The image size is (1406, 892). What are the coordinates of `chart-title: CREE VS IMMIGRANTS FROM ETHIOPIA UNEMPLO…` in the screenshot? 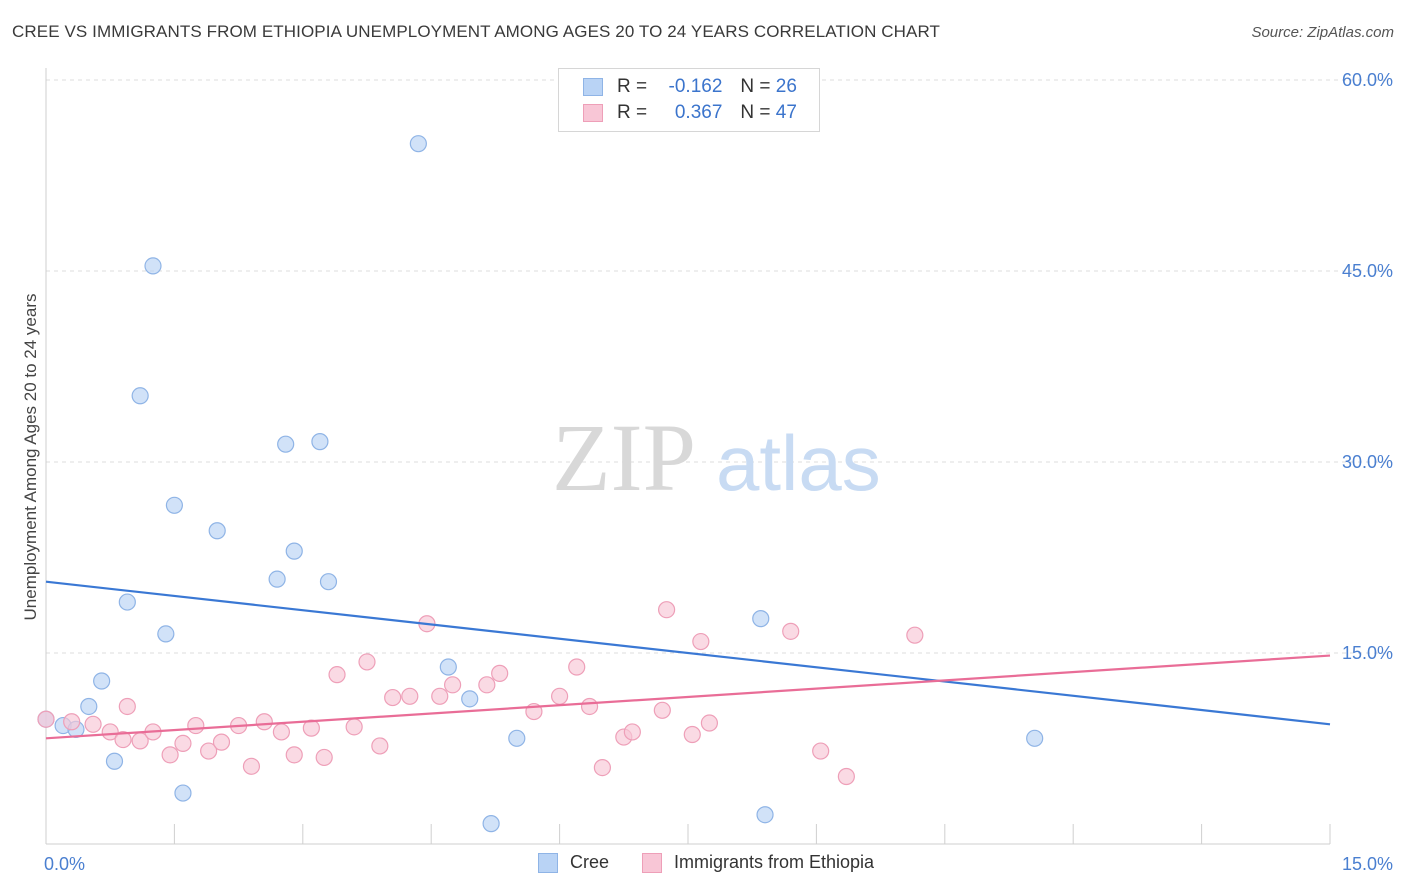 It's located at (476, 31).